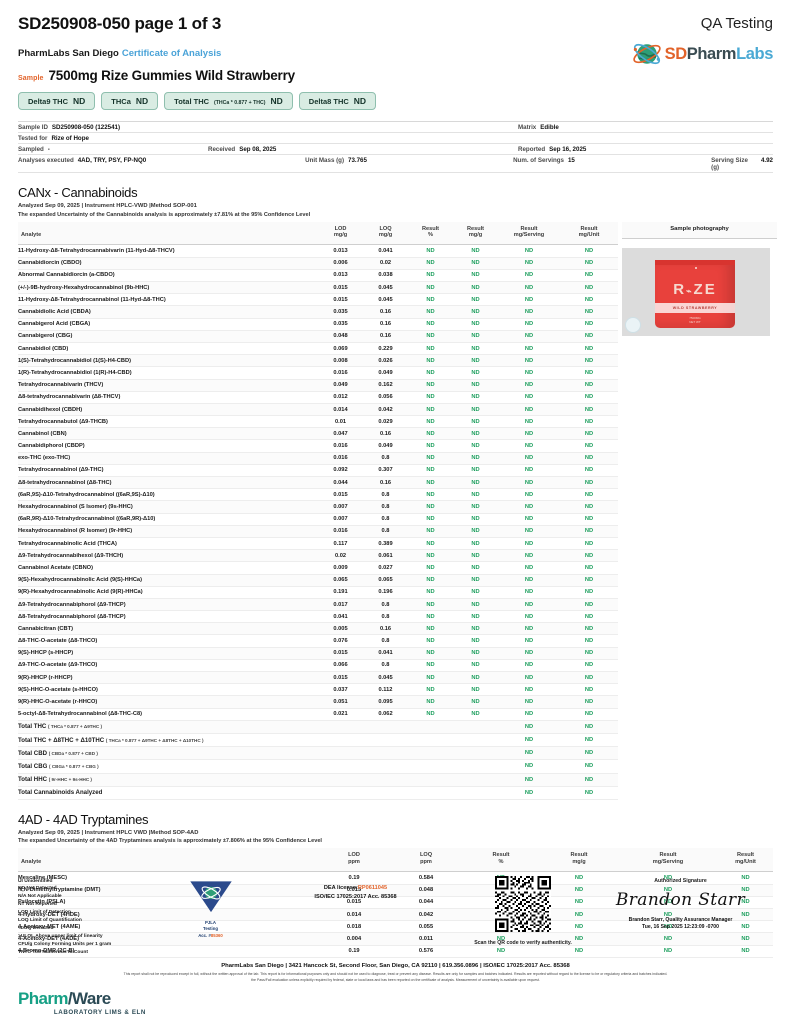  What do you see at coordinates (168, 483) in the screenshot?
I see `cell-analyte: Δ8-tetrahydrocannabinol (Δ8-THC)` at bounding box center [168, 483].